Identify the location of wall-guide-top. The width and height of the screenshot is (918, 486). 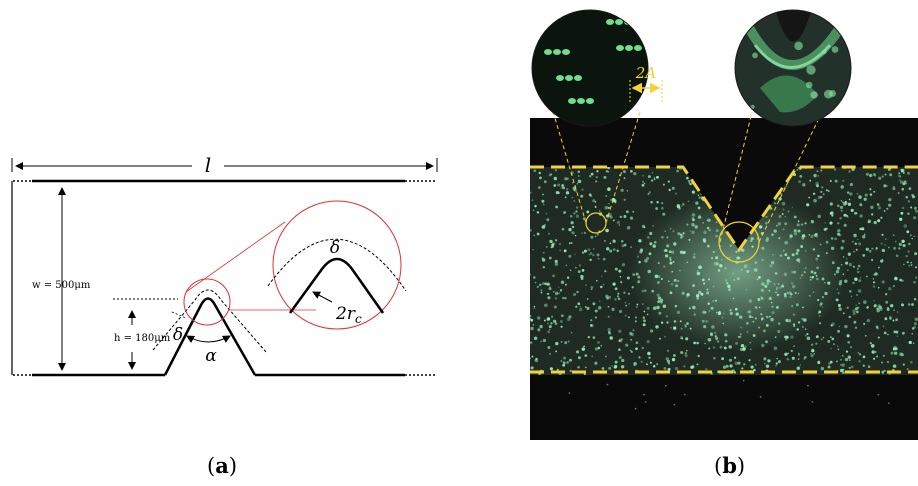
(724, 209).